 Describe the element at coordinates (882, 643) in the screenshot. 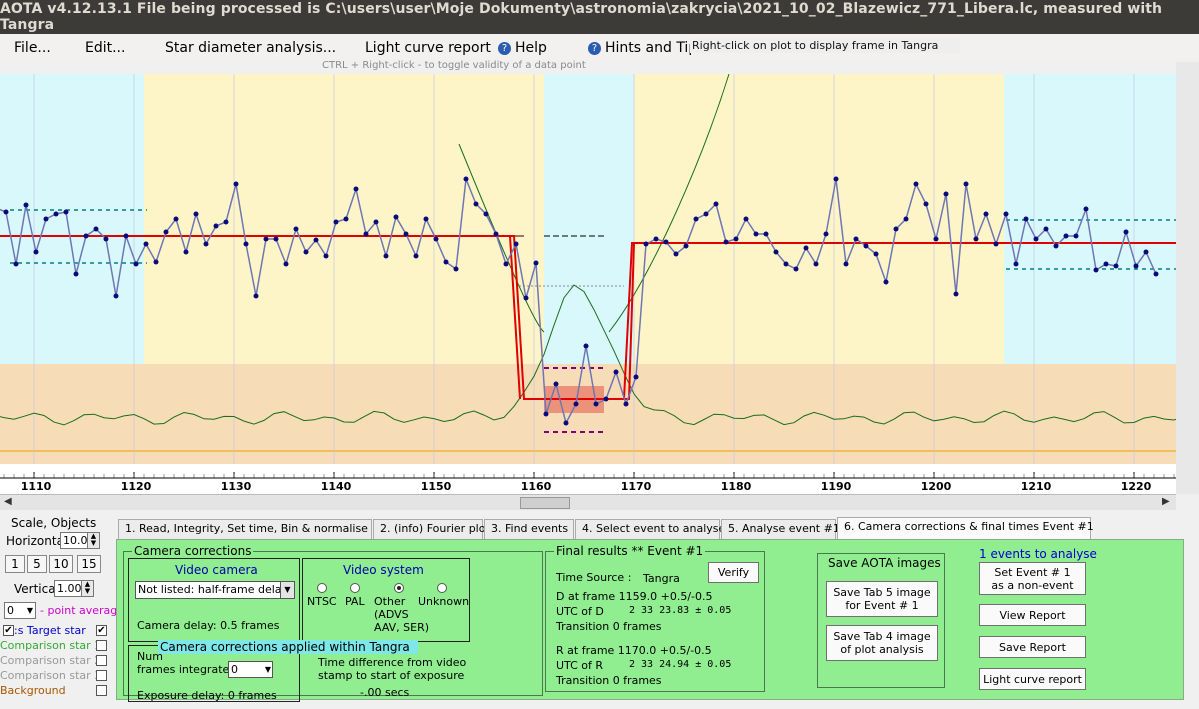

I see `save-tab4-image-button: Save Tab 4 image of plot analysis` at that location.